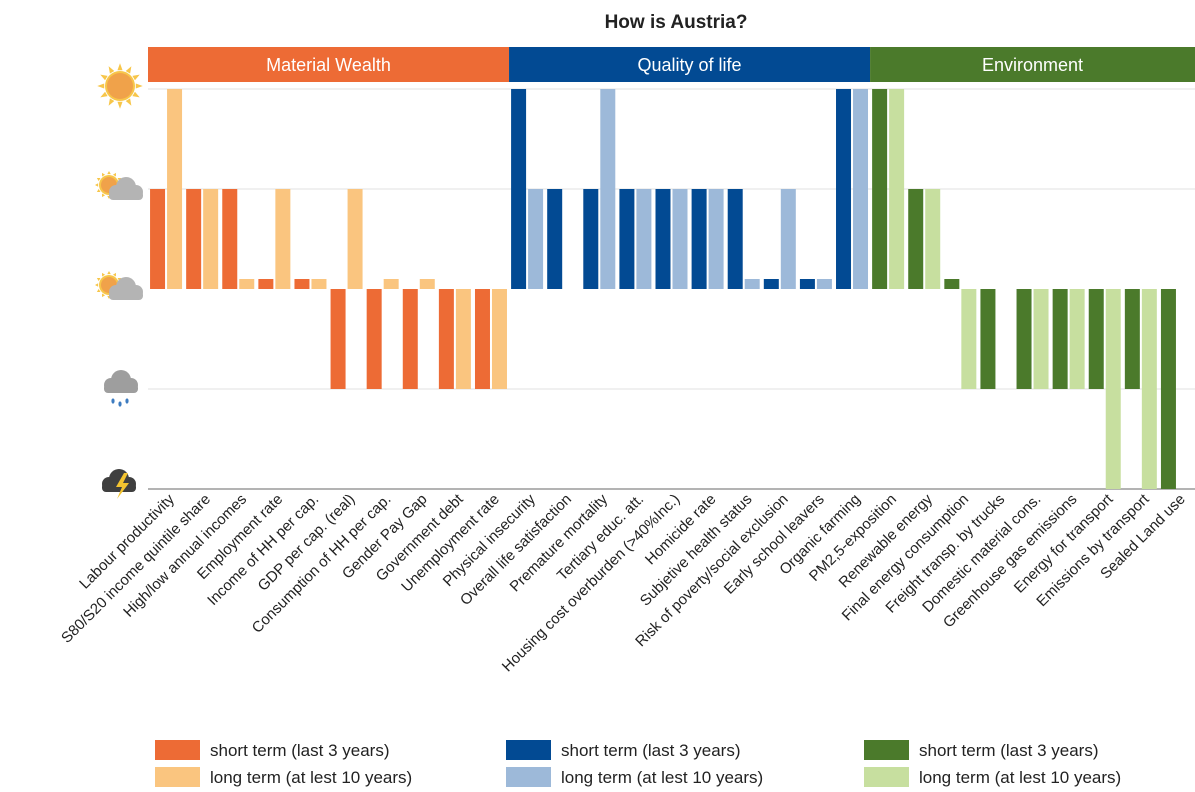 The height and width of the screenshot is (792, 1195). Describe the element at coordinates (119, 285) in the screenshot. I see `sun-behind-cloud-icon` at that location.